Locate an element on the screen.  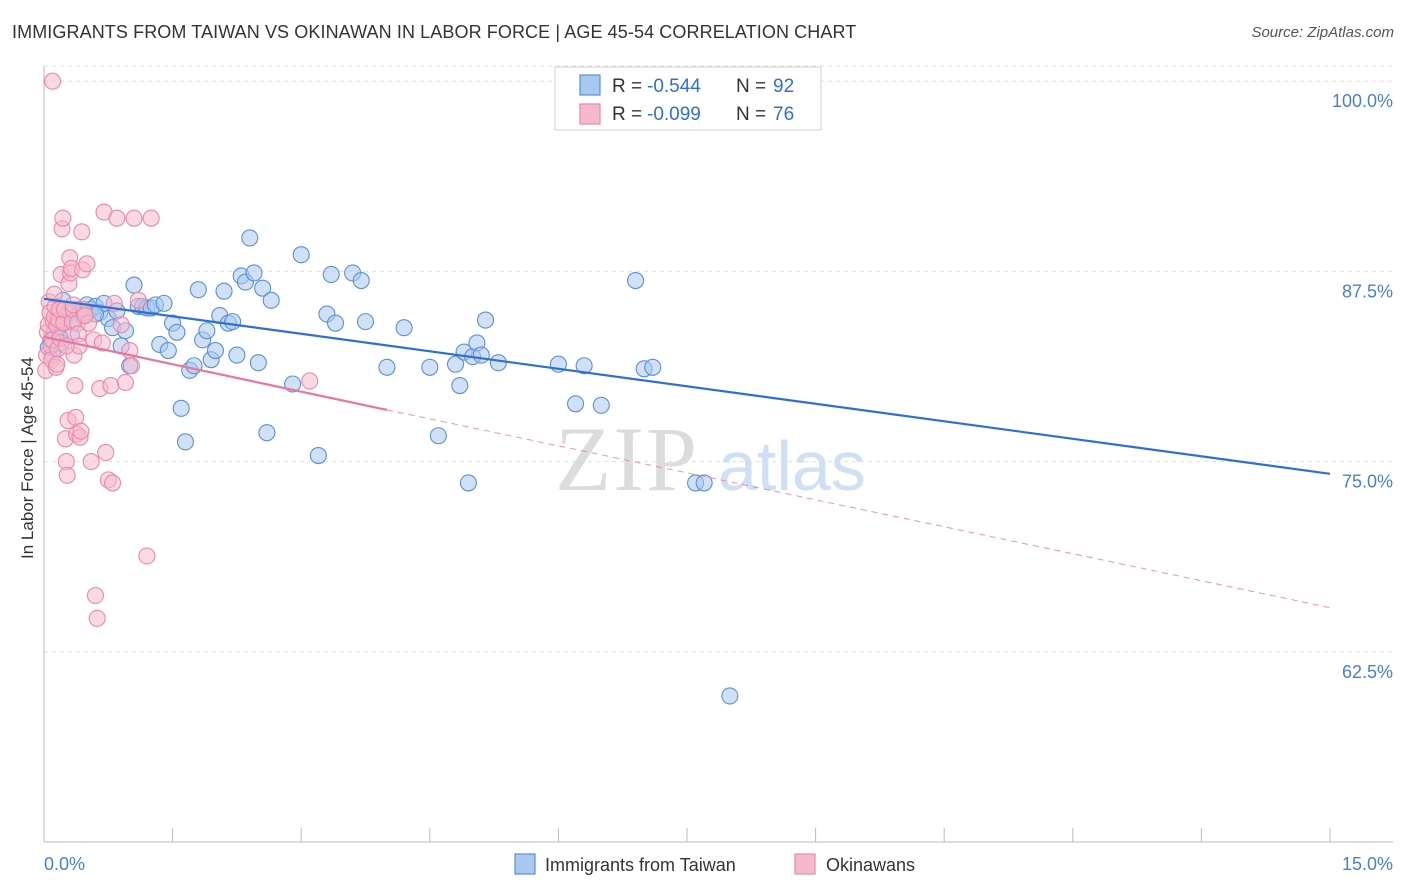
legend-n-label-1: N = is located at coordinates (751, 86).